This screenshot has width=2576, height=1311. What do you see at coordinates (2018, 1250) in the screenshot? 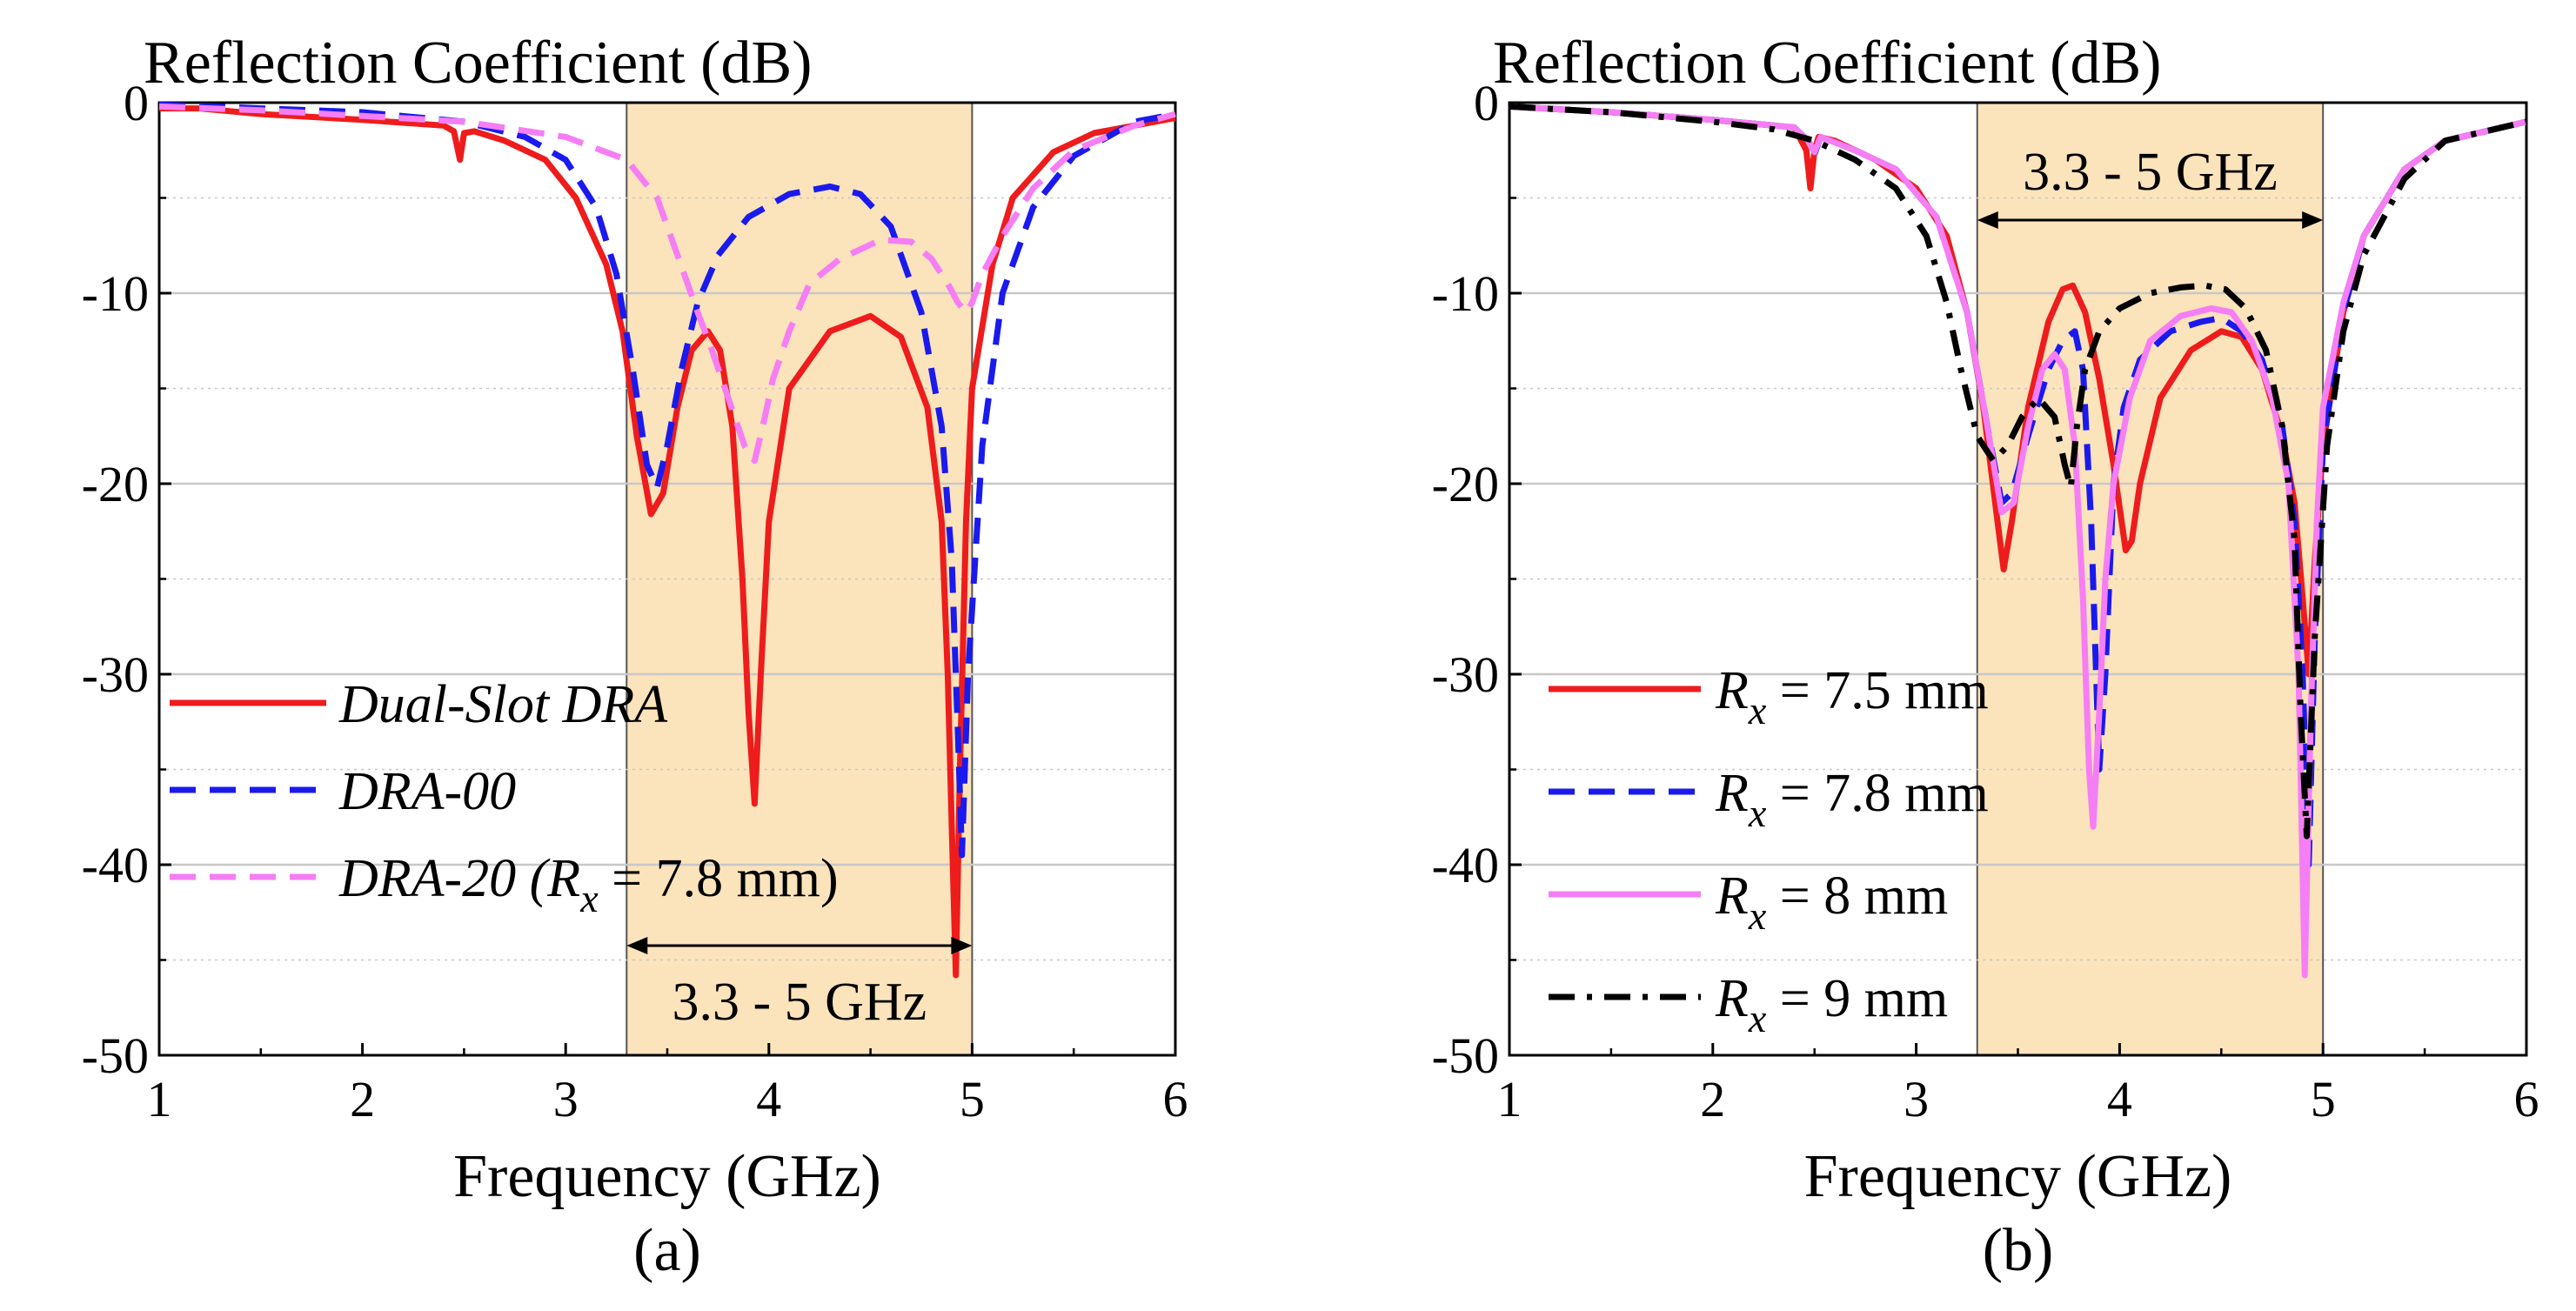
I see `panel-label: (b)` at bounding box center [2018, 1250].